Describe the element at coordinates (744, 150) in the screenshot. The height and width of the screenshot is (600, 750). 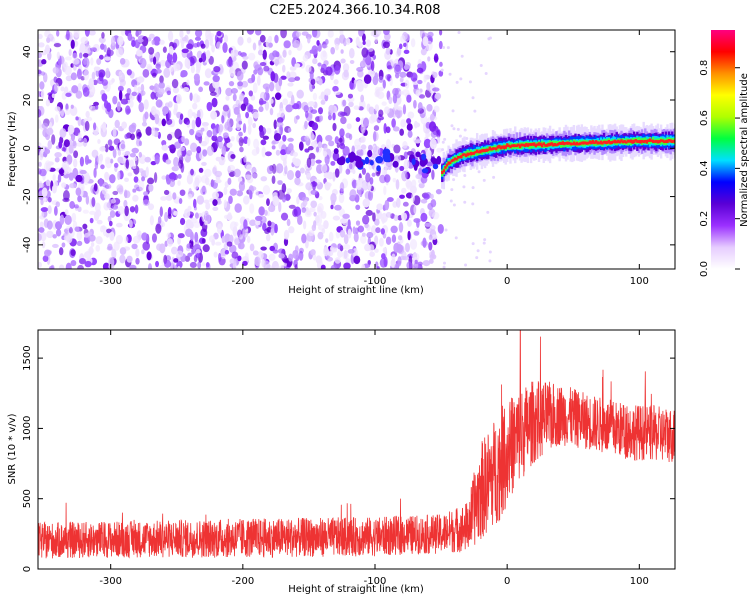
I see `colorbar-label: Normalized spectral amplitude` at that location.